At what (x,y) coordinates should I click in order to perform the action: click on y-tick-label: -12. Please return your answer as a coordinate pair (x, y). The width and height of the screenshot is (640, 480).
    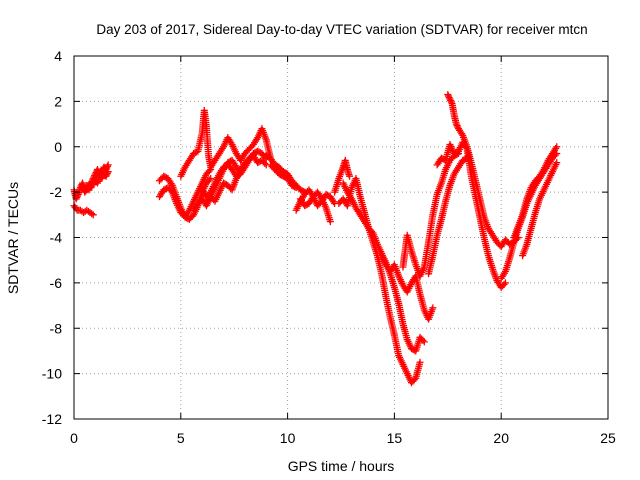
    Looking at the image, I should click on (52, 419).